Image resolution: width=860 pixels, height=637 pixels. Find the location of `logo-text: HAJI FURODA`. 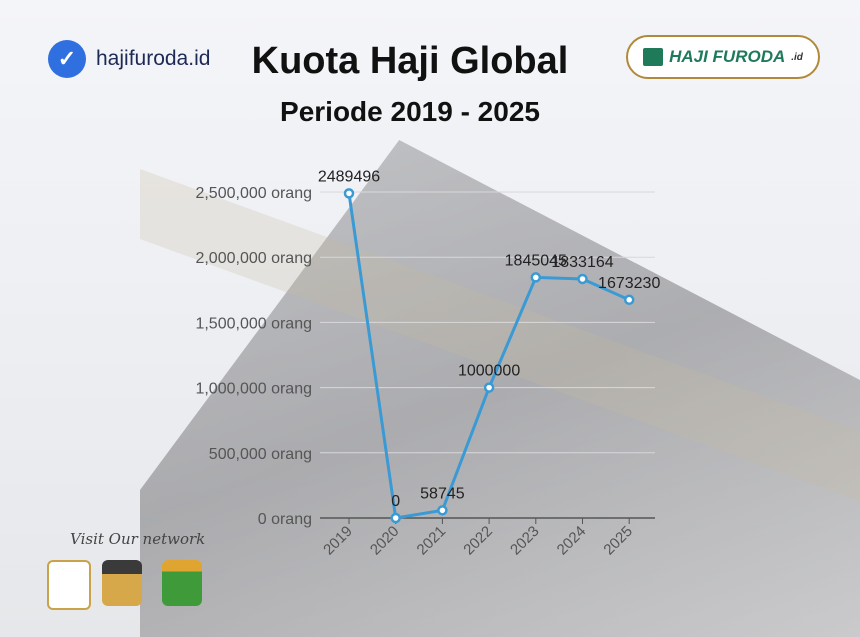

logo-text: HAJI FURODA is located at coordinates (727, 56).